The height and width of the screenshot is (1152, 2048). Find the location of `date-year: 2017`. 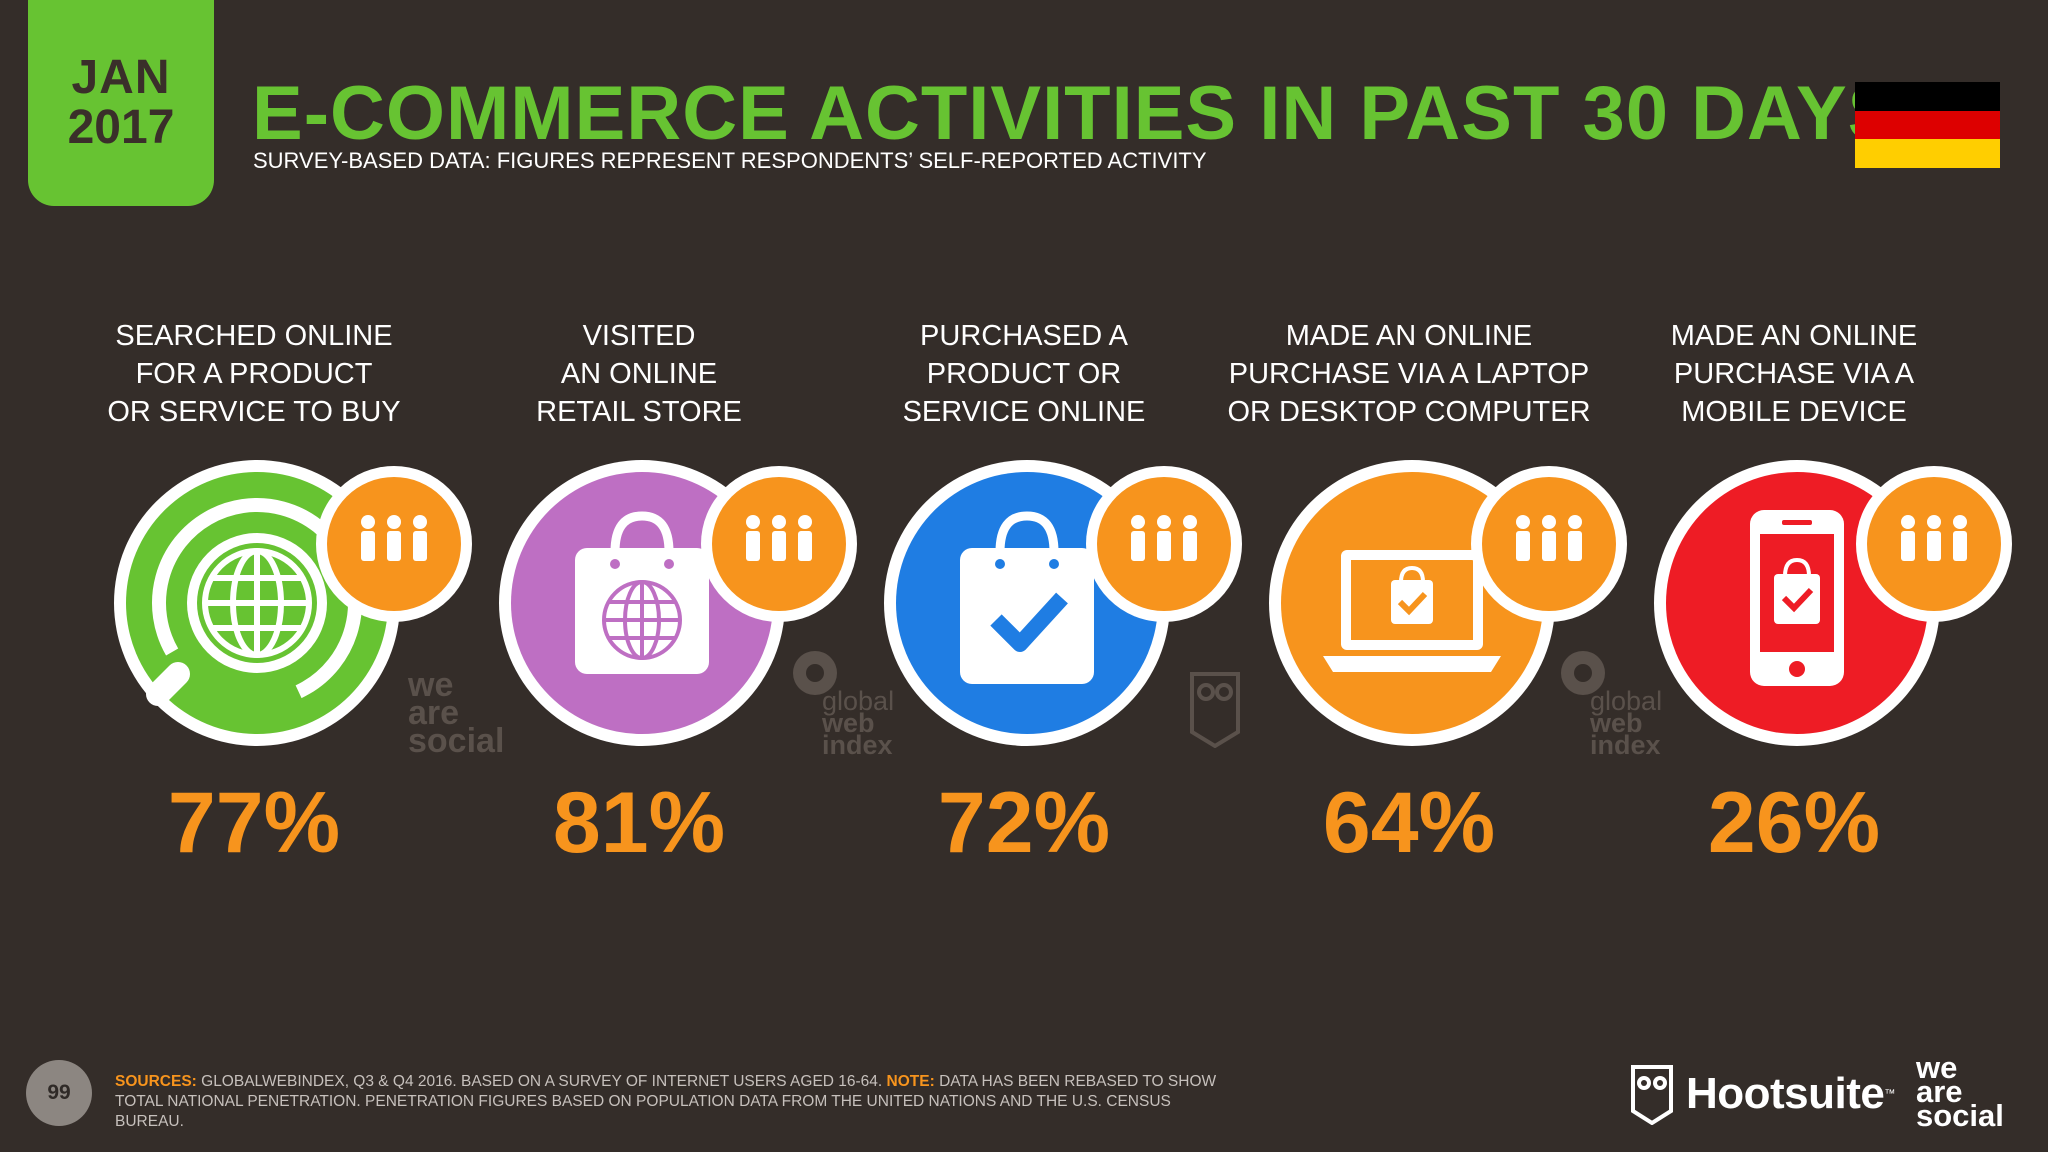

date-year: 2017 is located at coordinates (121, 127).